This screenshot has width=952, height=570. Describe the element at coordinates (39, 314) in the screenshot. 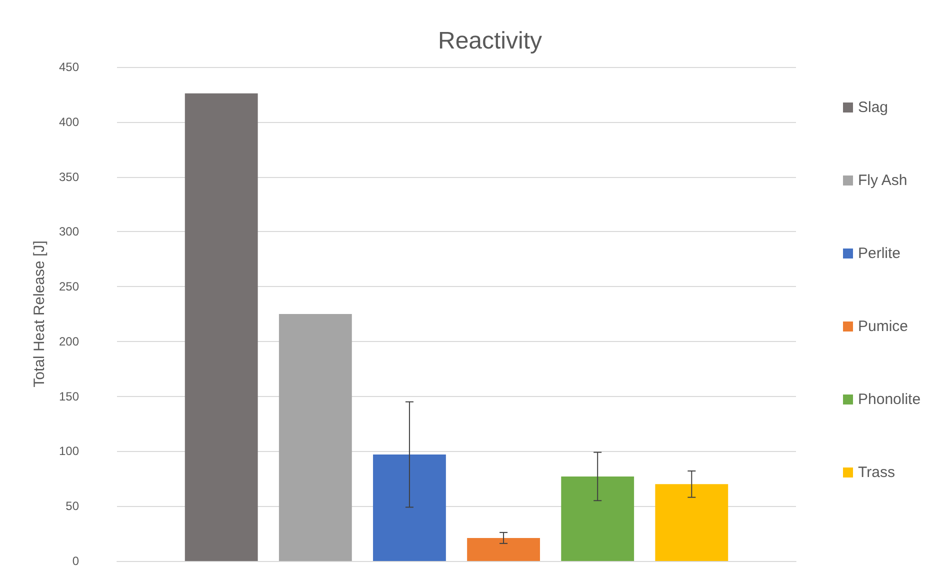

I see `y-axis-title: Total Heat Release [J]` at that location.